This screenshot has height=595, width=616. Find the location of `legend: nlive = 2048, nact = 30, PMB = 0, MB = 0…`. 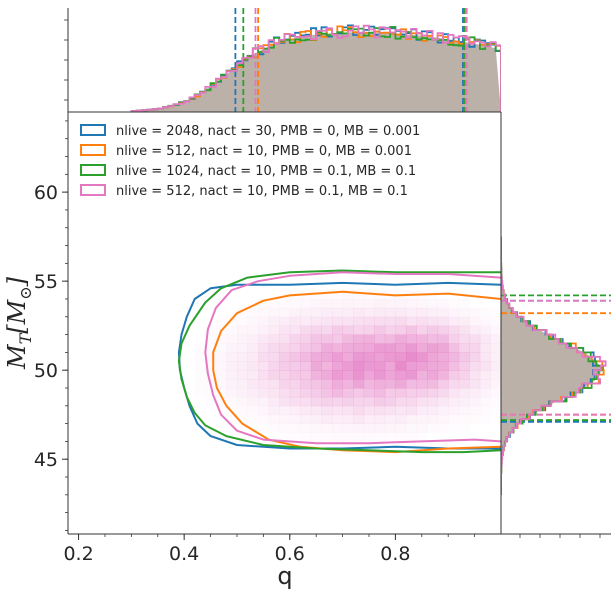

legend: nlive = 2048, nact = 30, PMB = 0, MB = 0… is located at coordinates (250, 161).